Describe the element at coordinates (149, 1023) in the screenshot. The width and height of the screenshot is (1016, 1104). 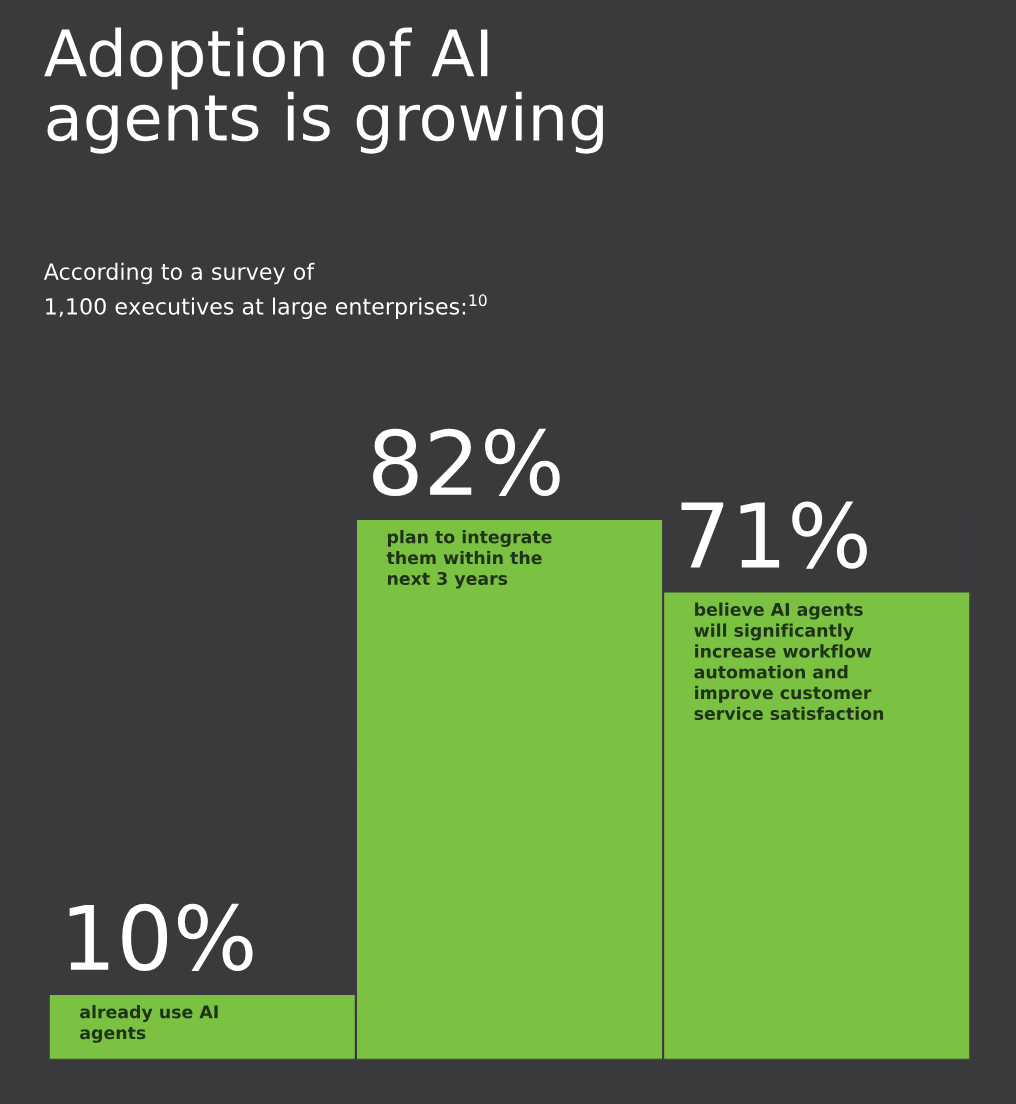
I see `x-tick-label: already use AI agents` at that location.